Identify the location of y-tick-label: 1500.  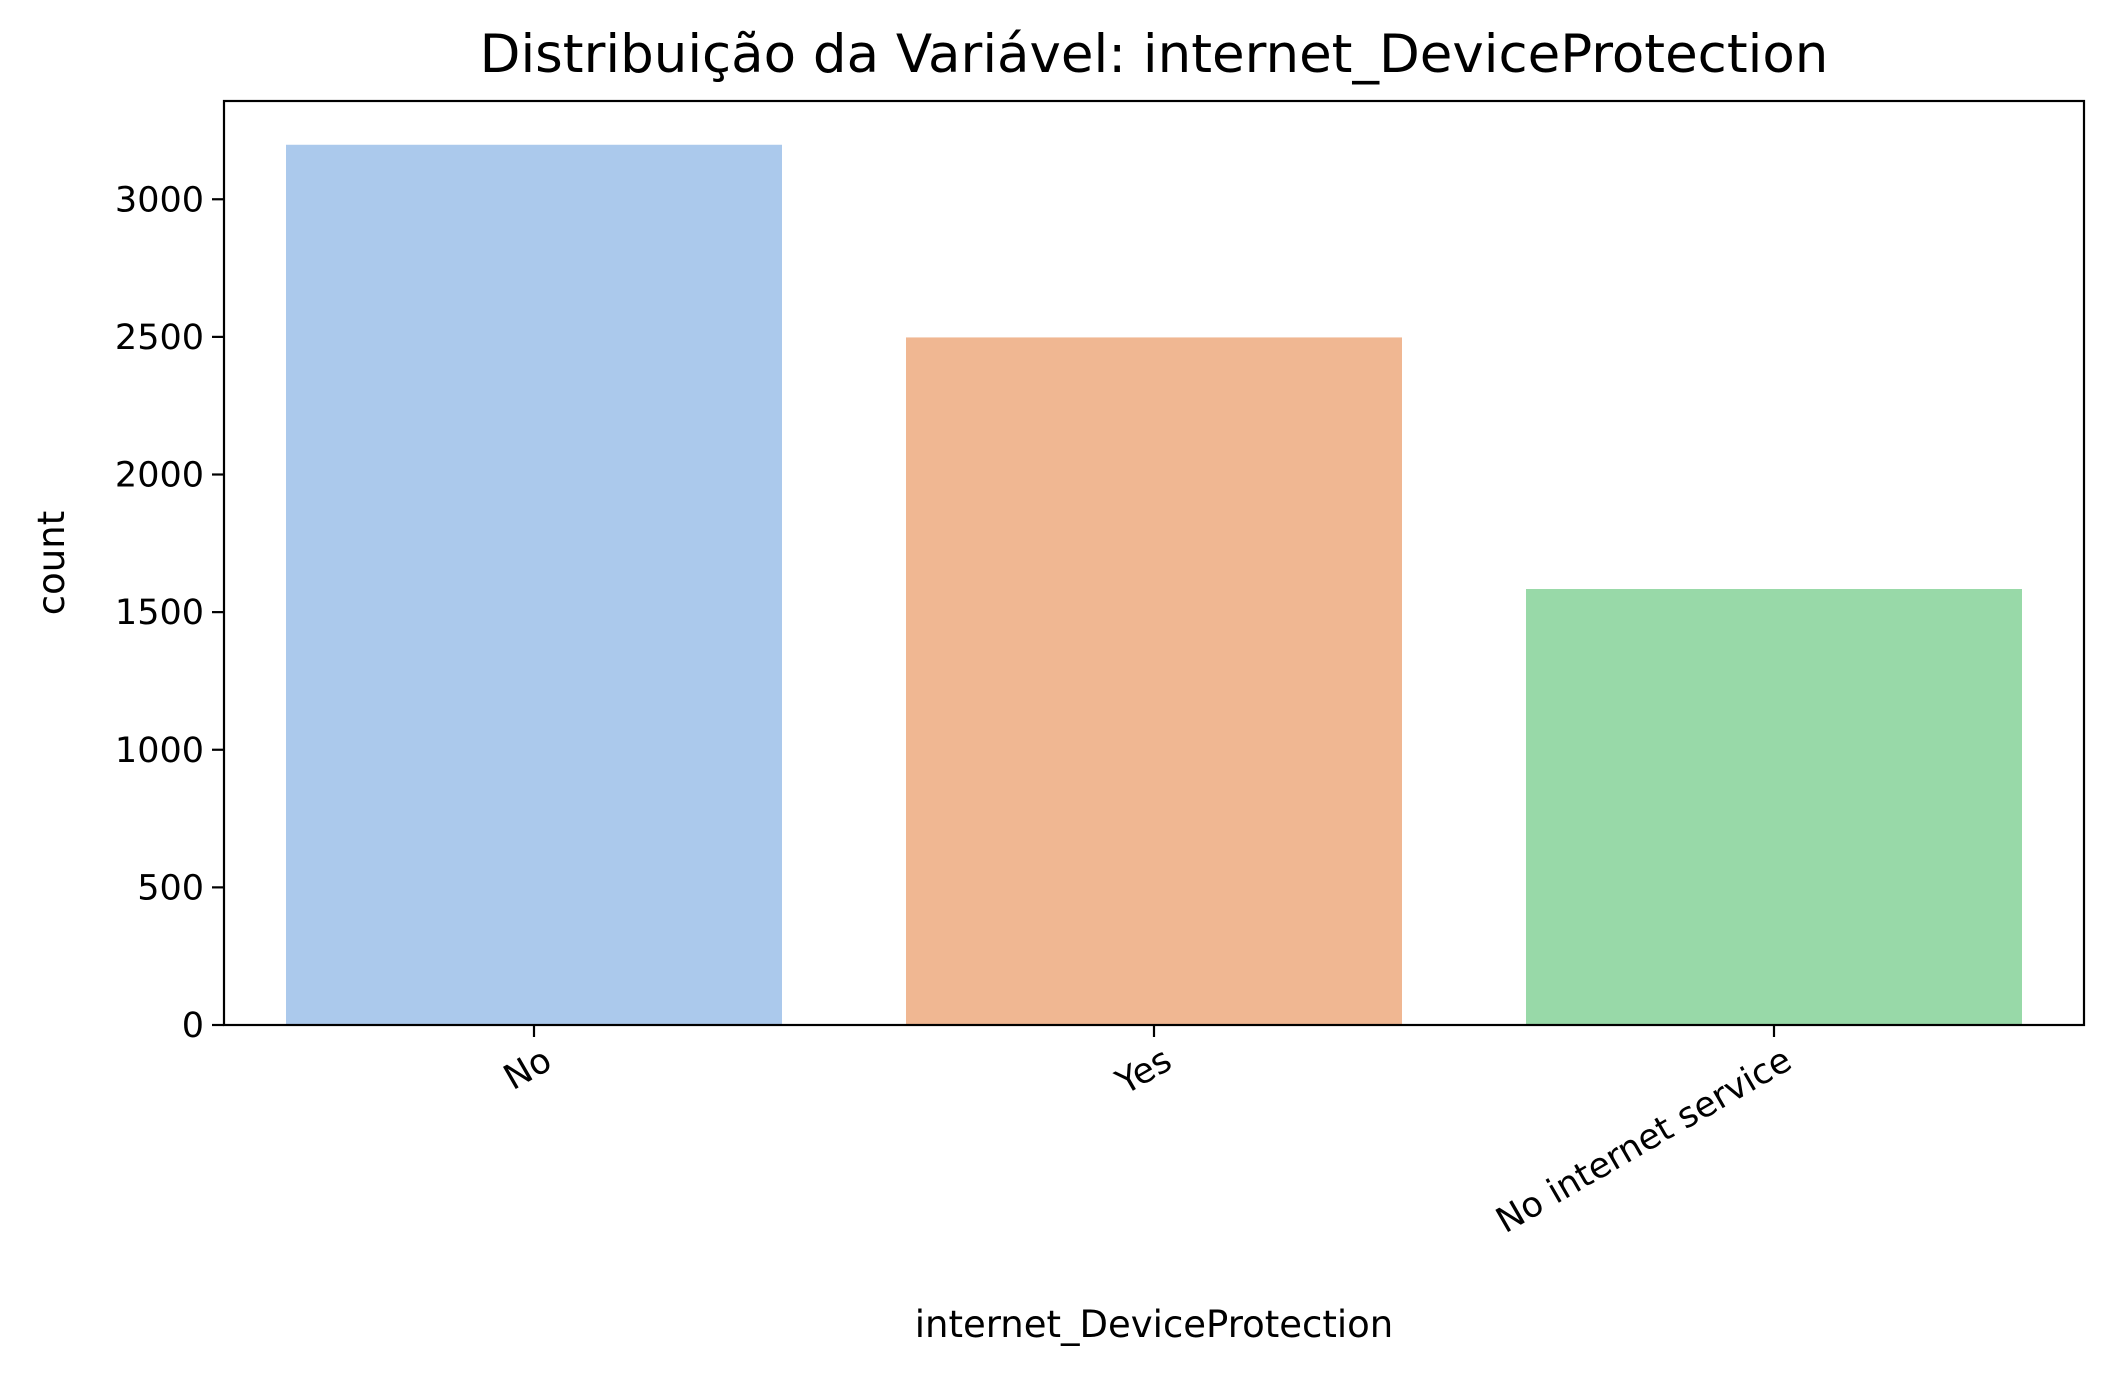
(159, 613).